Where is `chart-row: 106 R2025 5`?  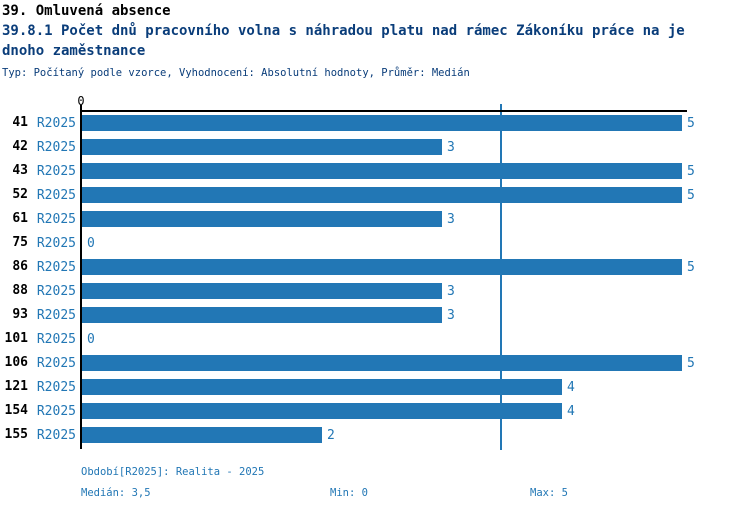
chart-row: 106 R2025 5 is located at coordinates (375, 363).